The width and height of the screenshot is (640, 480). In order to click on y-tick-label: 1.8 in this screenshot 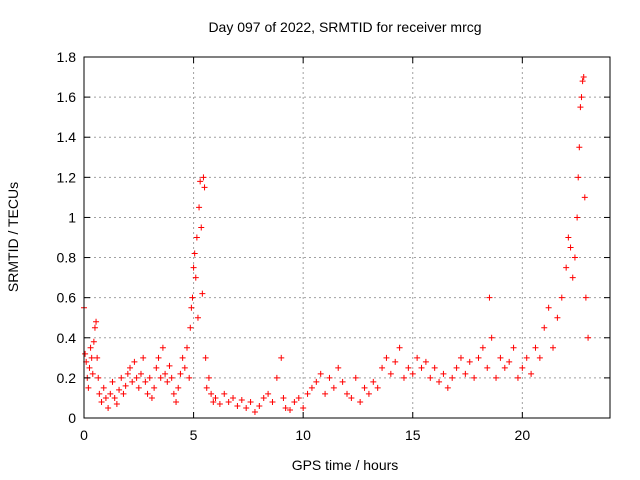, I will do `click(67, 57)`.